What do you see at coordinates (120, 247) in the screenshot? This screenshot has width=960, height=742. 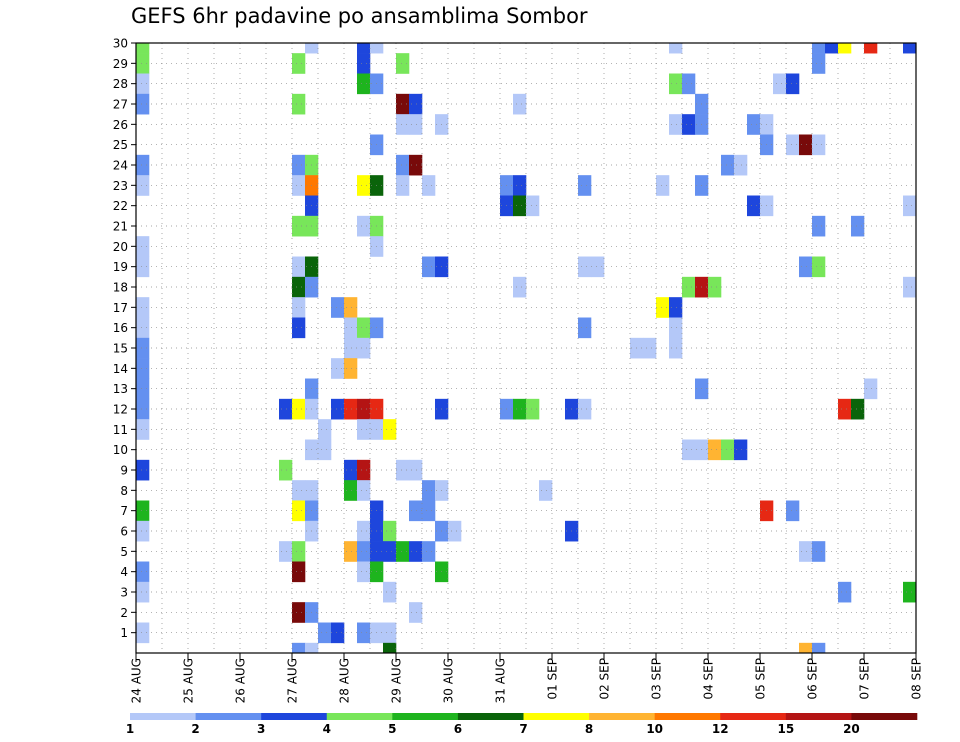 I see `y-tick-label: 20` at bounding box center [120, 247].